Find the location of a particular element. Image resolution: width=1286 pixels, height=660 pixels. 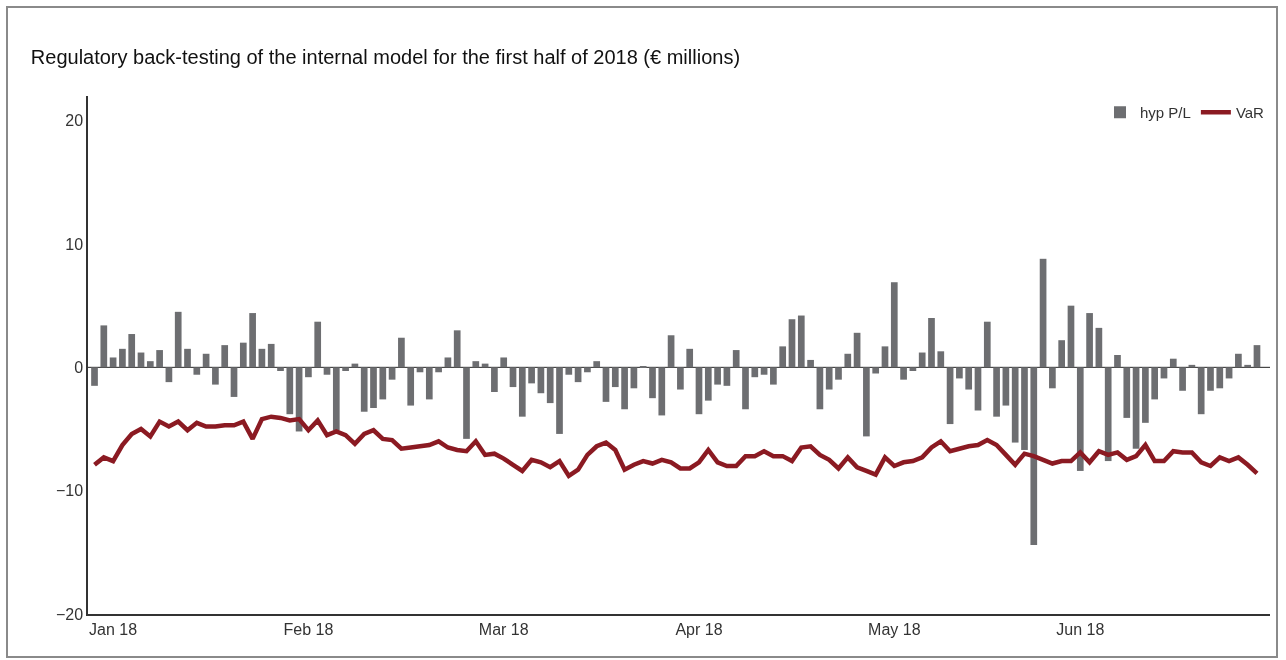

chart-title: Regulatory back-testing of the internal model for the first half of 2018 (€ millions) is located at coordinates (385, 57).